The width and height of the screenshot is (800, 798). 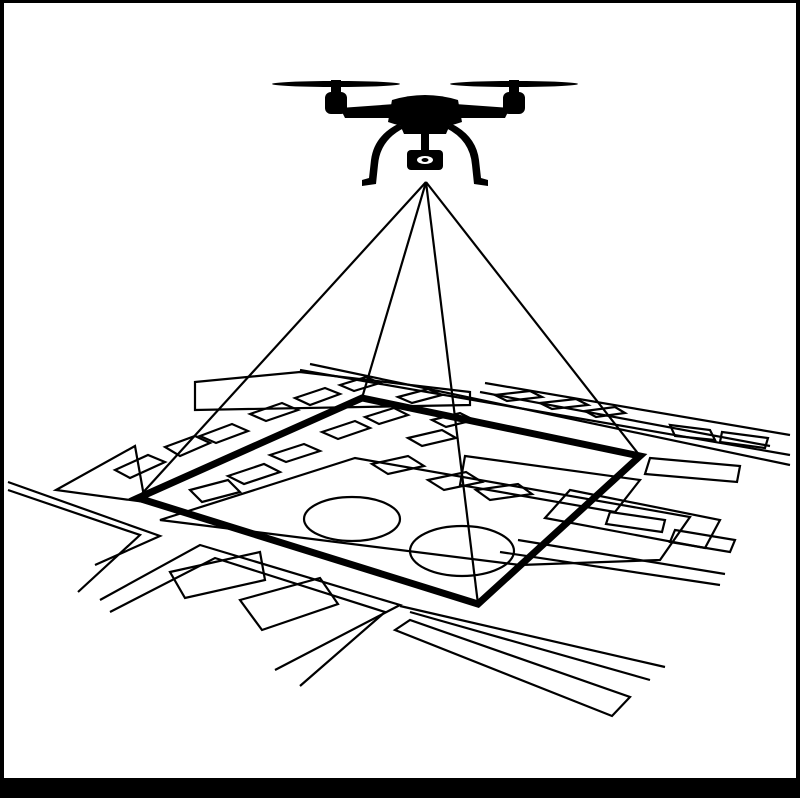 What do you see at coordinates (425, 160) in the screenshot?
I see `camera-icon` at bounding box center [425, 160].